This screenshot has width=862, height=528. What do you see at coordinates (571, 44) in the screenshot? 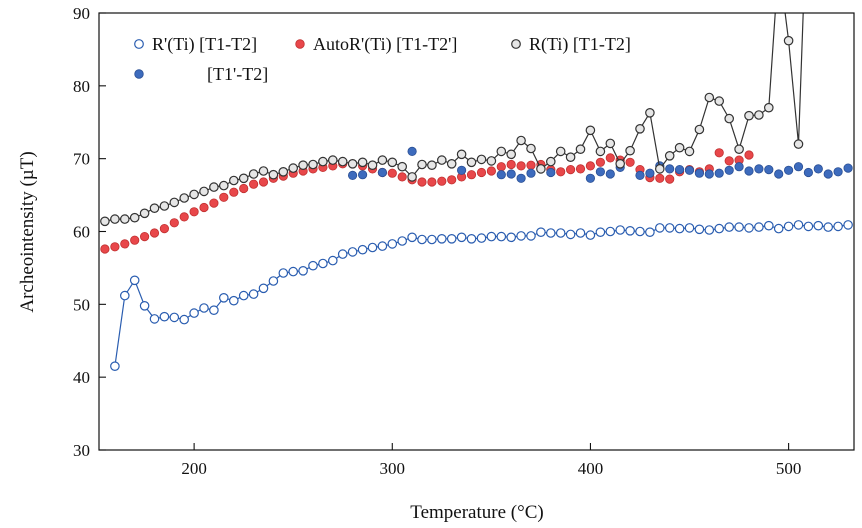
I see `legend-item-series-3: R(Ti) [T1-T2]` at bounding box center [571, 44].